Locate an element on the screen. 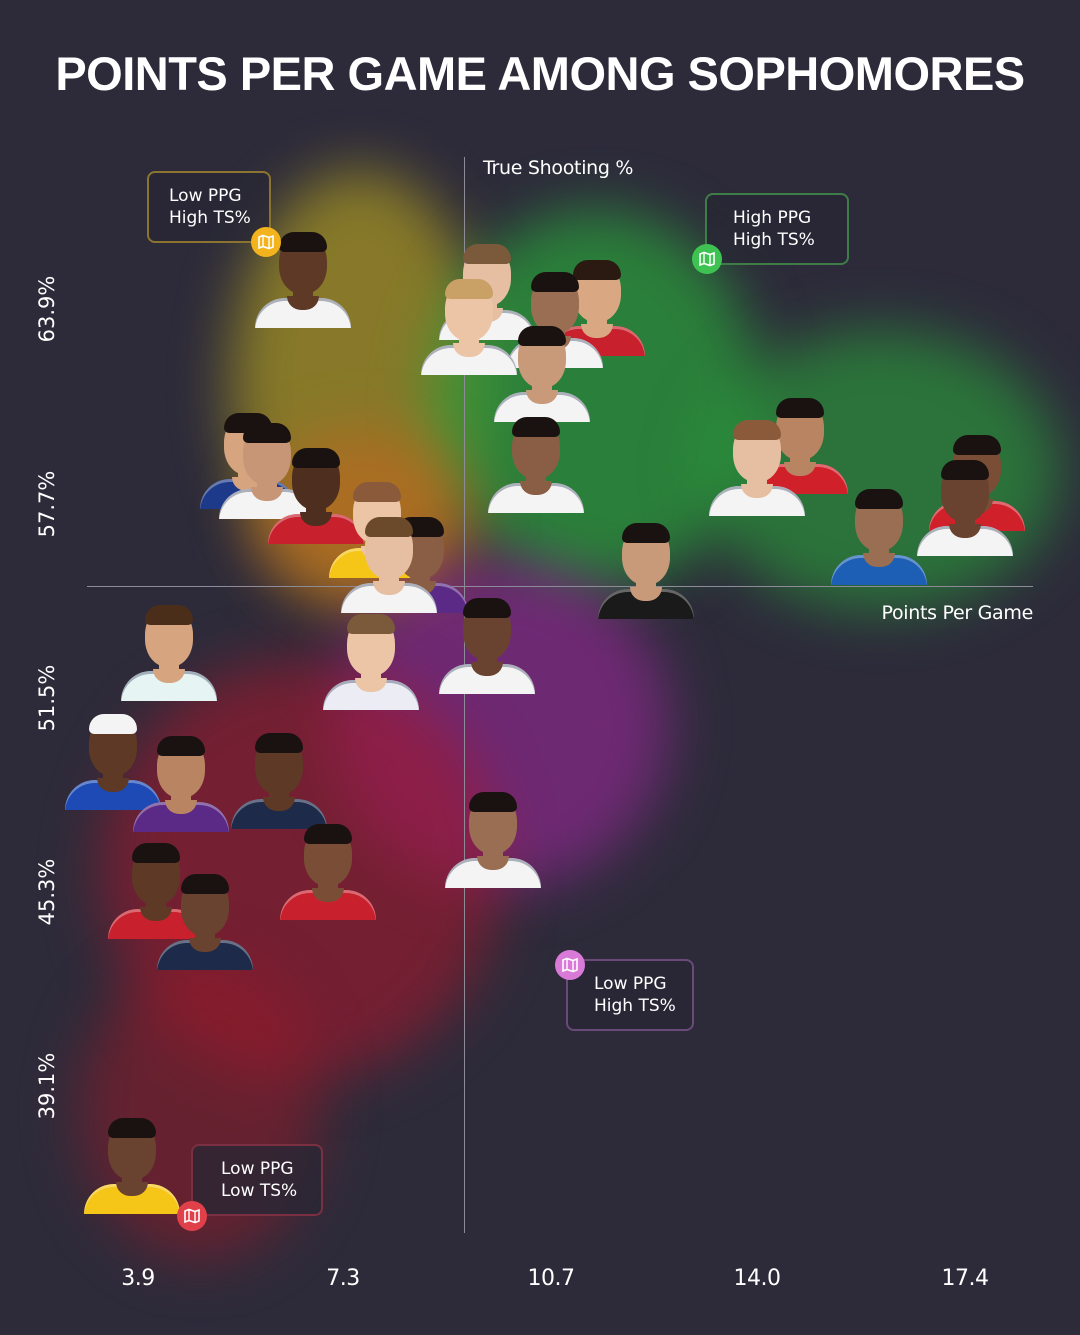 This screenshot has width=1080, height=1335. y-tick-label: 51.5% is located at coordinates (47, 698).